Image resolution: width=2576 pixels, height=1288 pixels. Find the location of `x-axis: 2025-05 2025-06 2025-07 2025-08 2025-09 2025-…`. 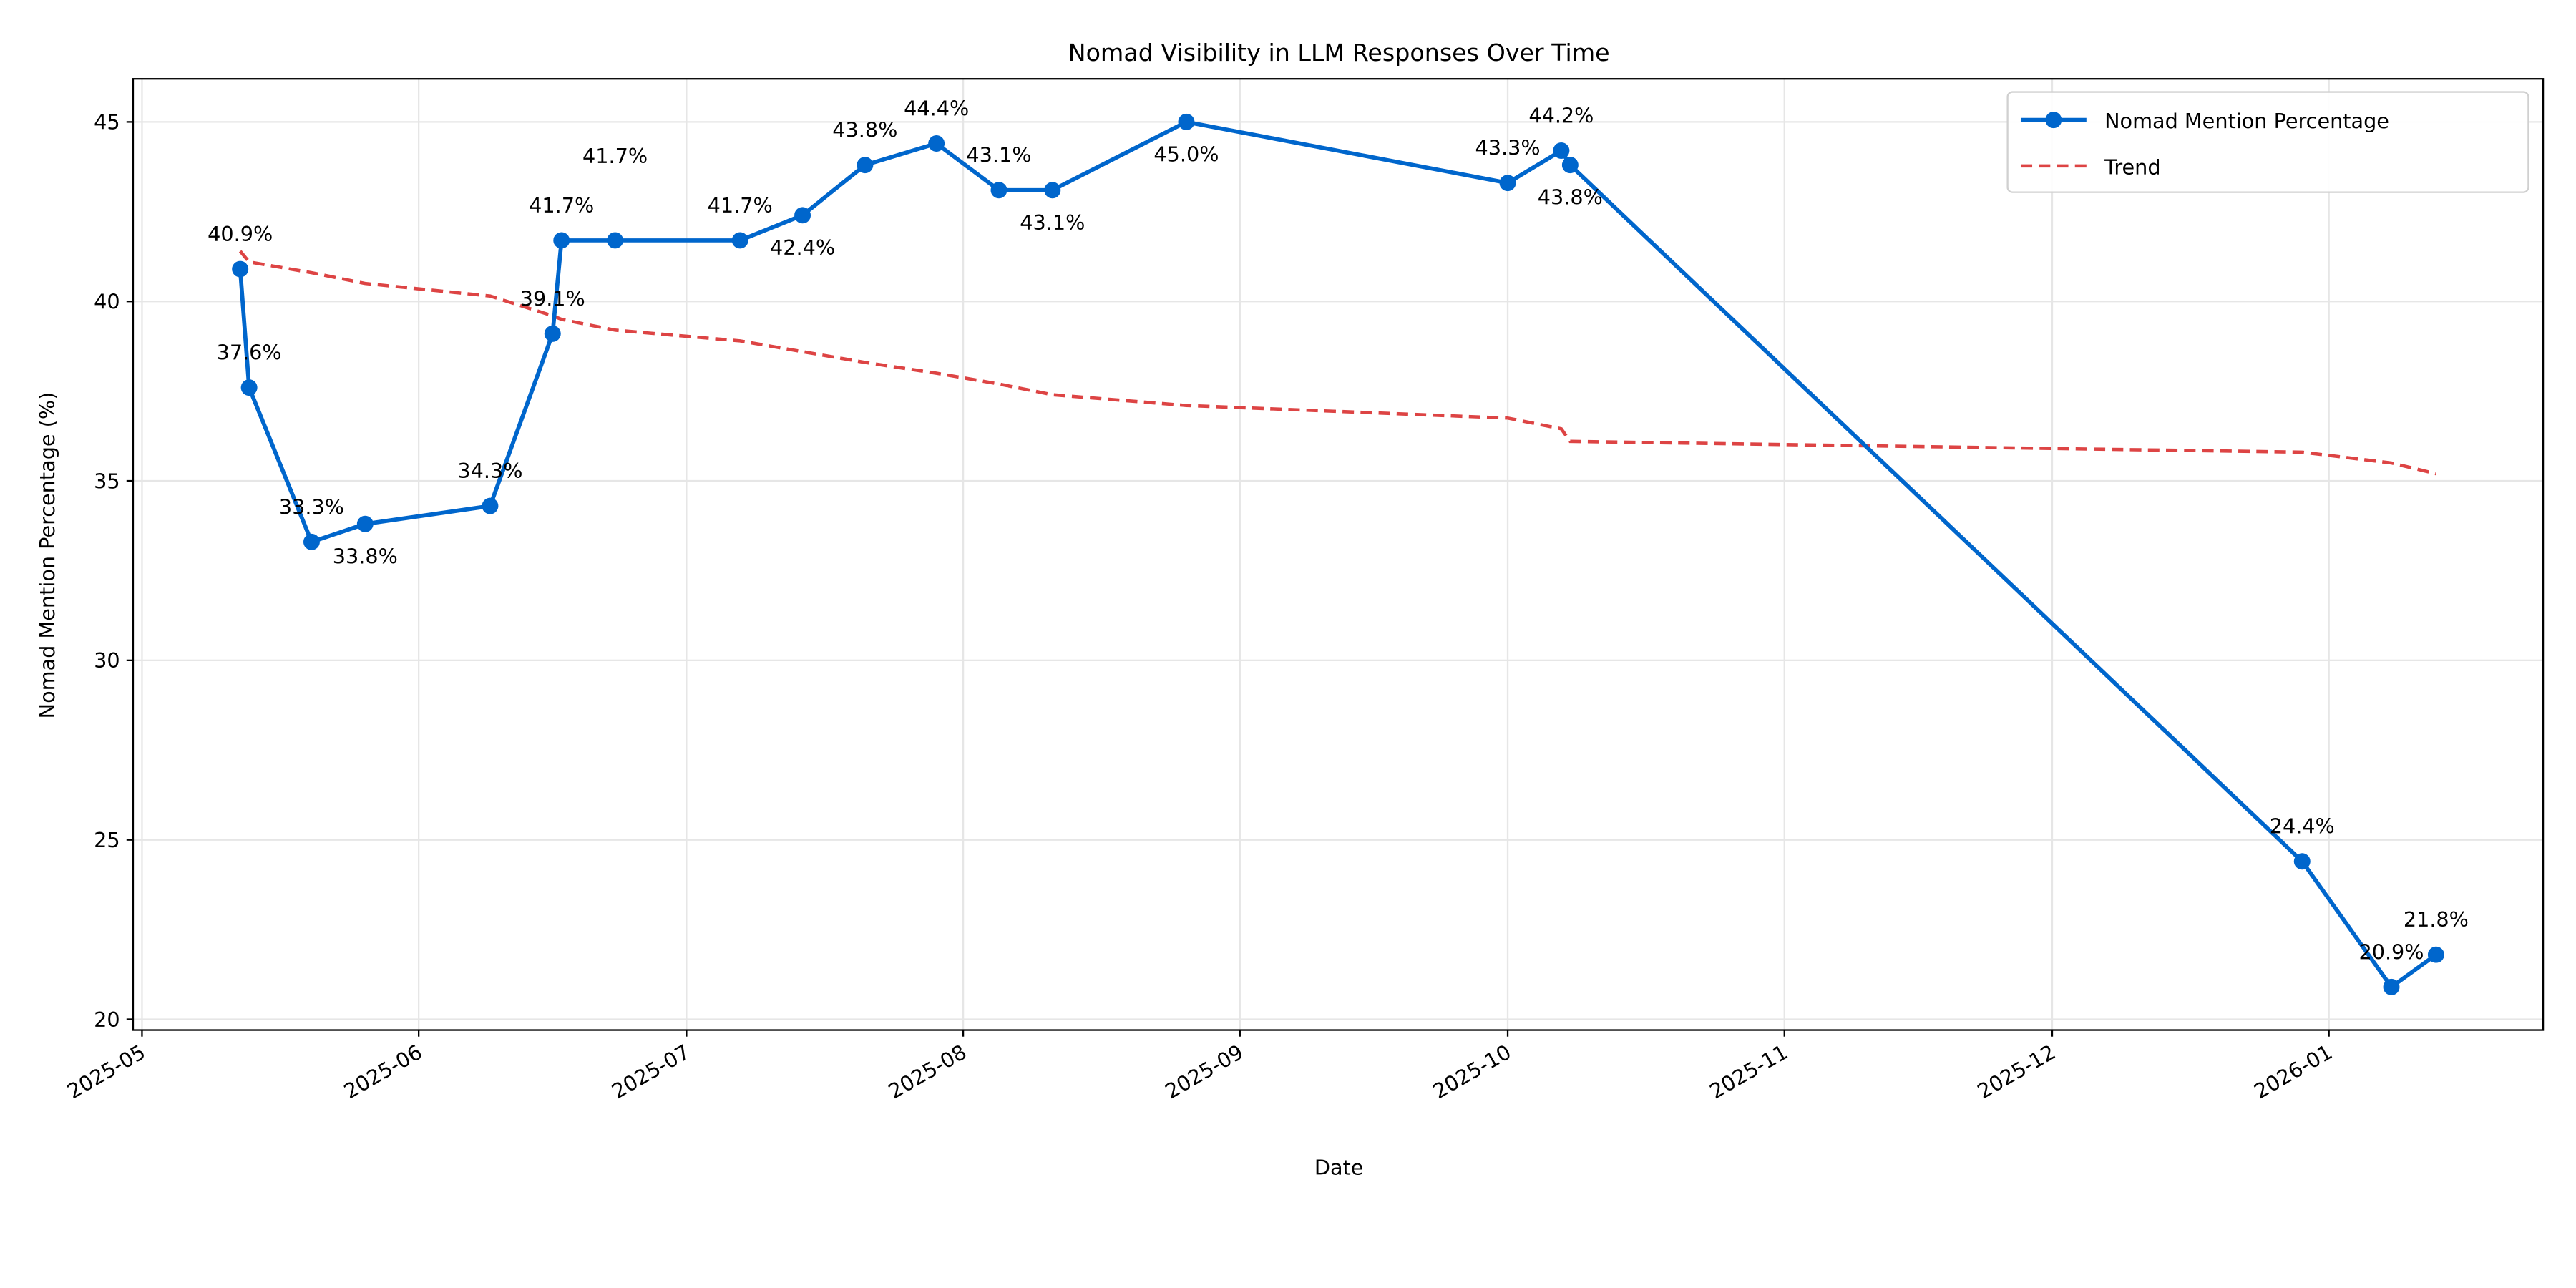

x-axis: 2025-05 2025-06 2025-07 2025-08 2025-09 2025-… is located at coordinates (1199, 1066).